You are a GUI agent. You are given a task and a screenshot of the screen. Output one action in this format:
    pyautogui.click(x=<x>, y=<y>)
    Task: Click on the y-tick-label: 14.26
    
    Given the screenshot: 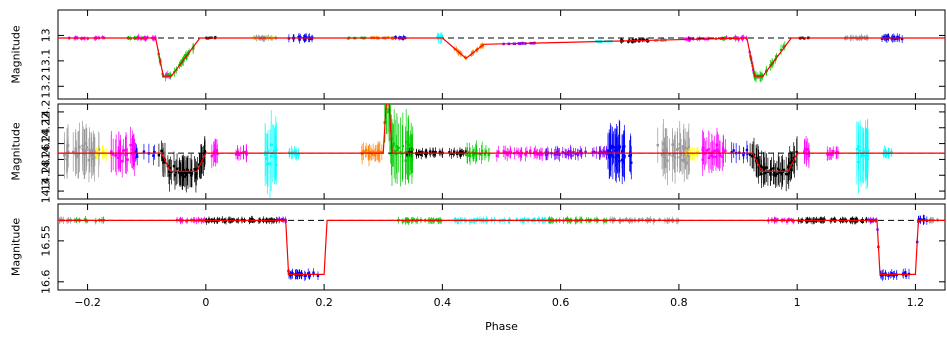 What is the action you would take?
    pyautogui.click(x=46, y=160)
    